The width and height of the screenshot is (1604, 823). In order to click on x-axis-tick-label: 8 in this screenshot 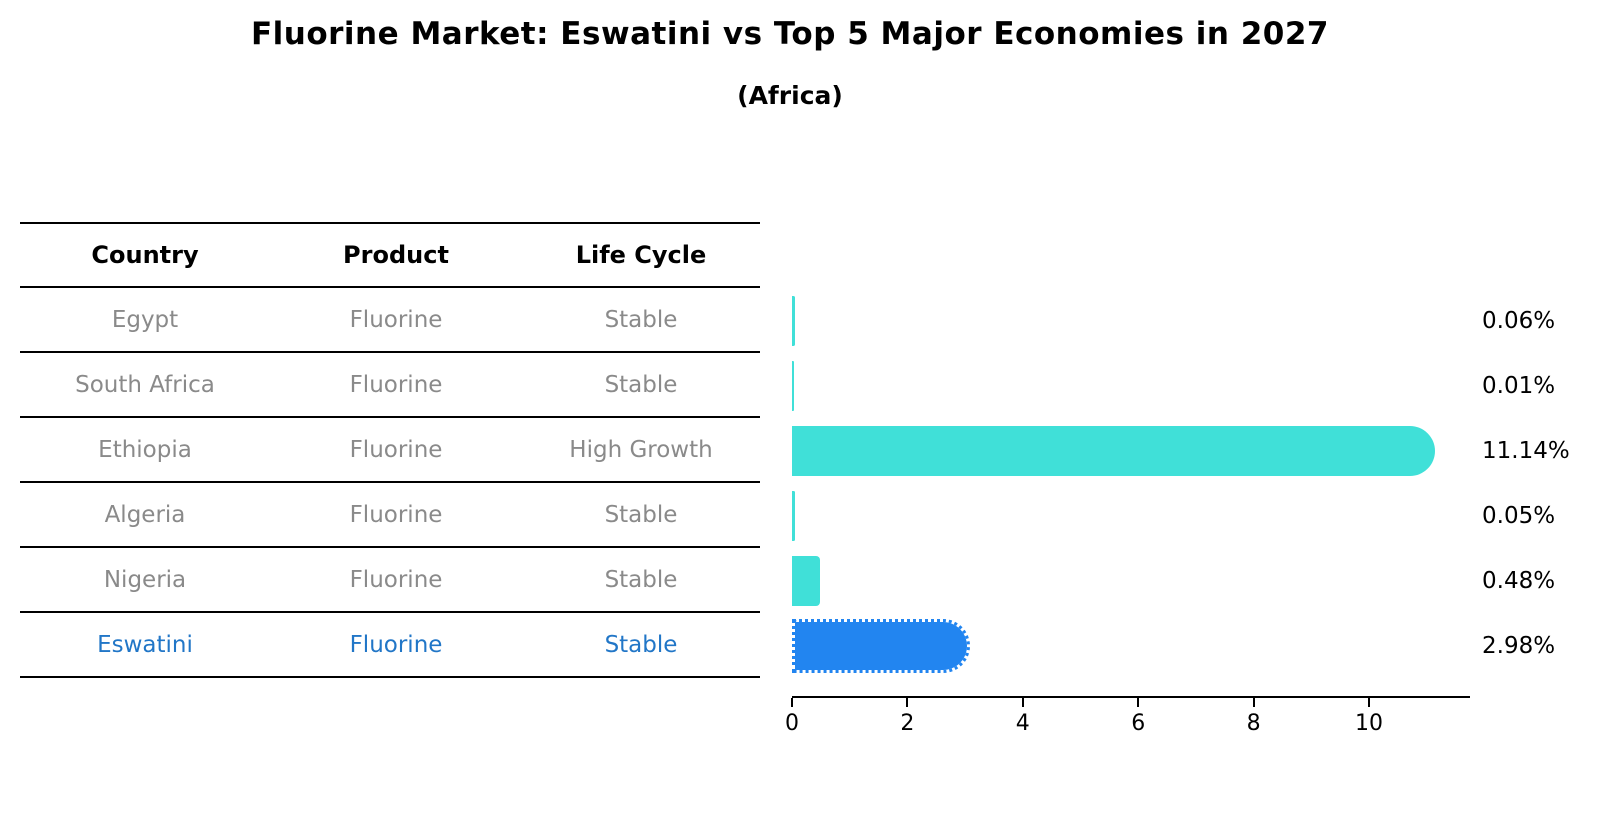, I will do `click(1253, 723)`.